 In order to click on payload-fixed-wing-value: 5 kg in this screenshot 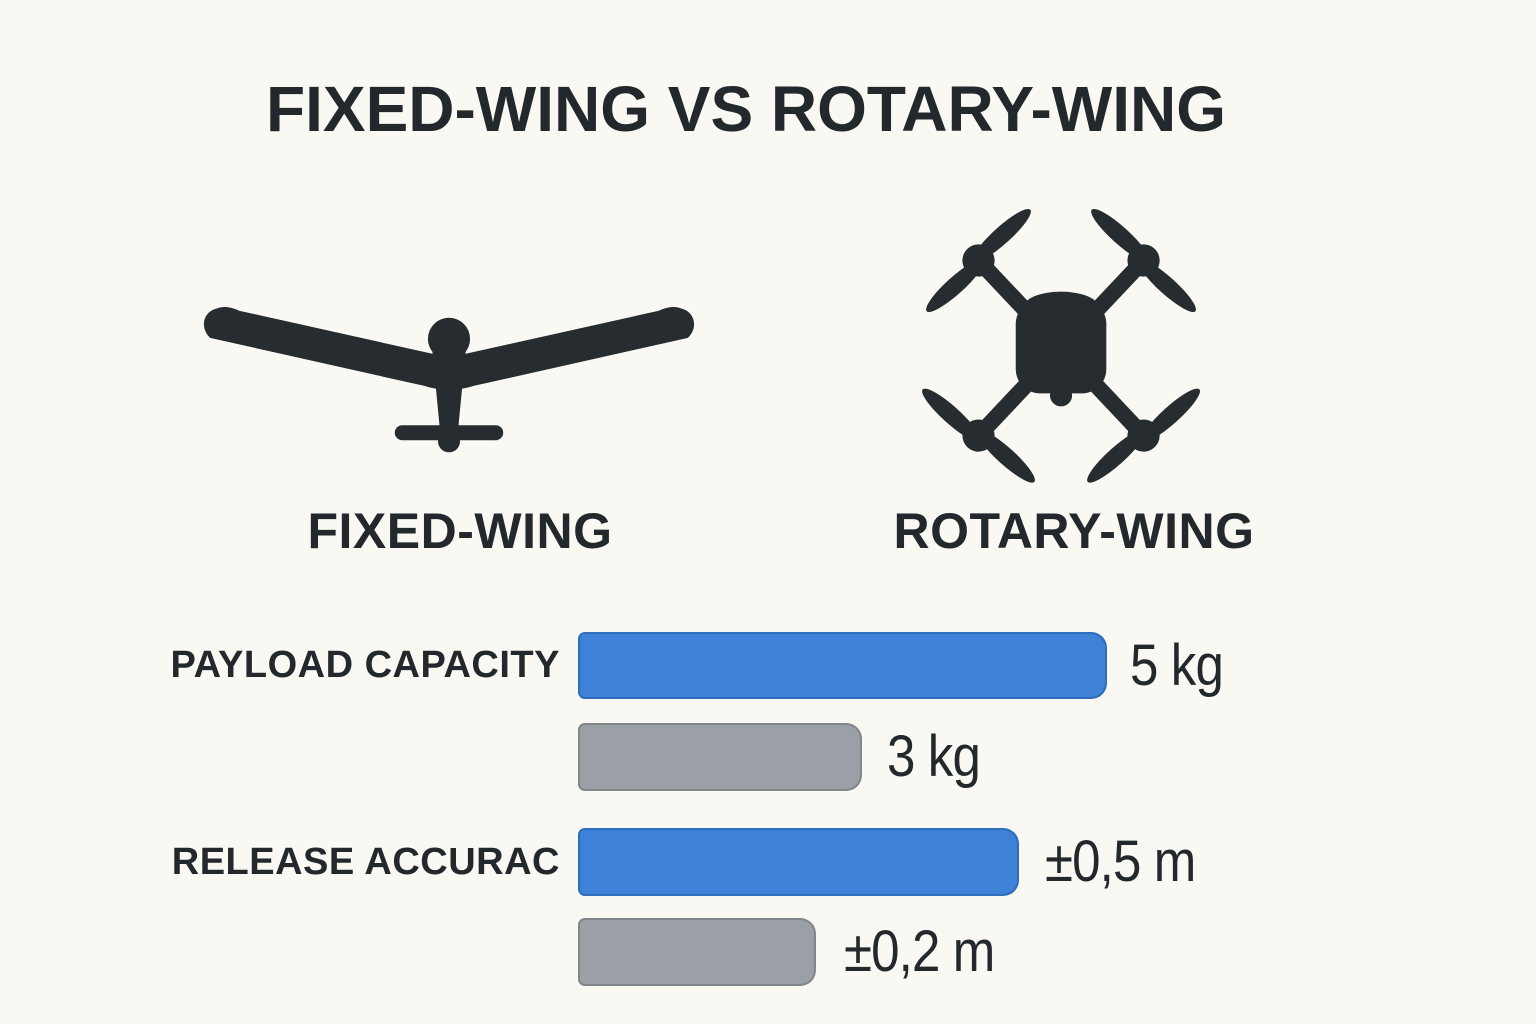, I will do `click(1177, 665)`.